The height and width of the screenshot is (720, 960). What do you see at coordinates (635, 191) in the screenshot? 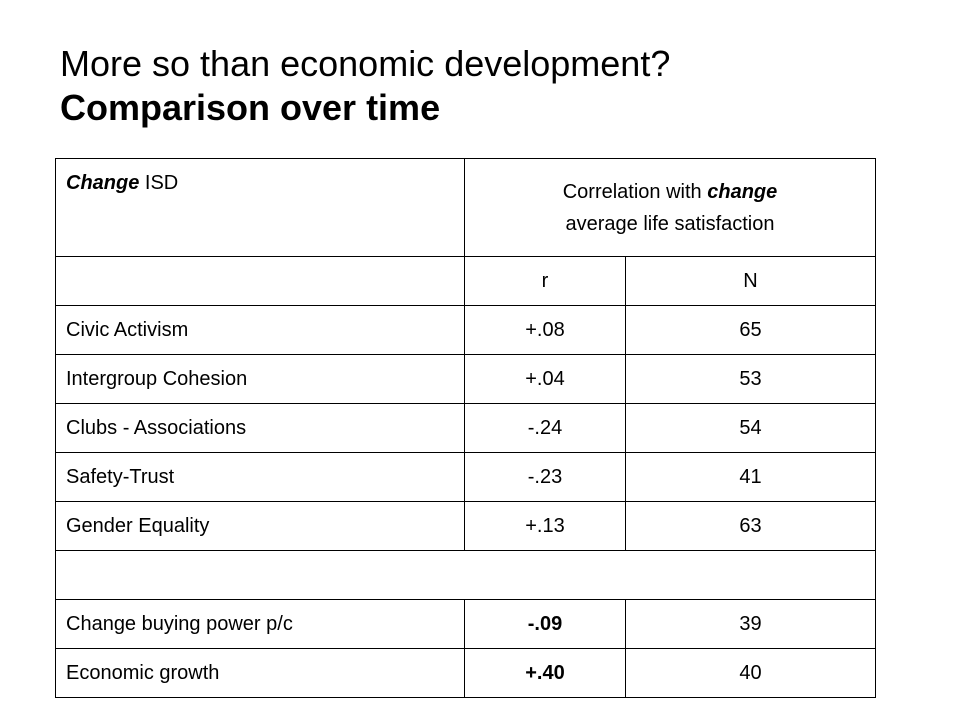
I see `header-corr-part1: Correlation with` at bounding box center [635, 191].